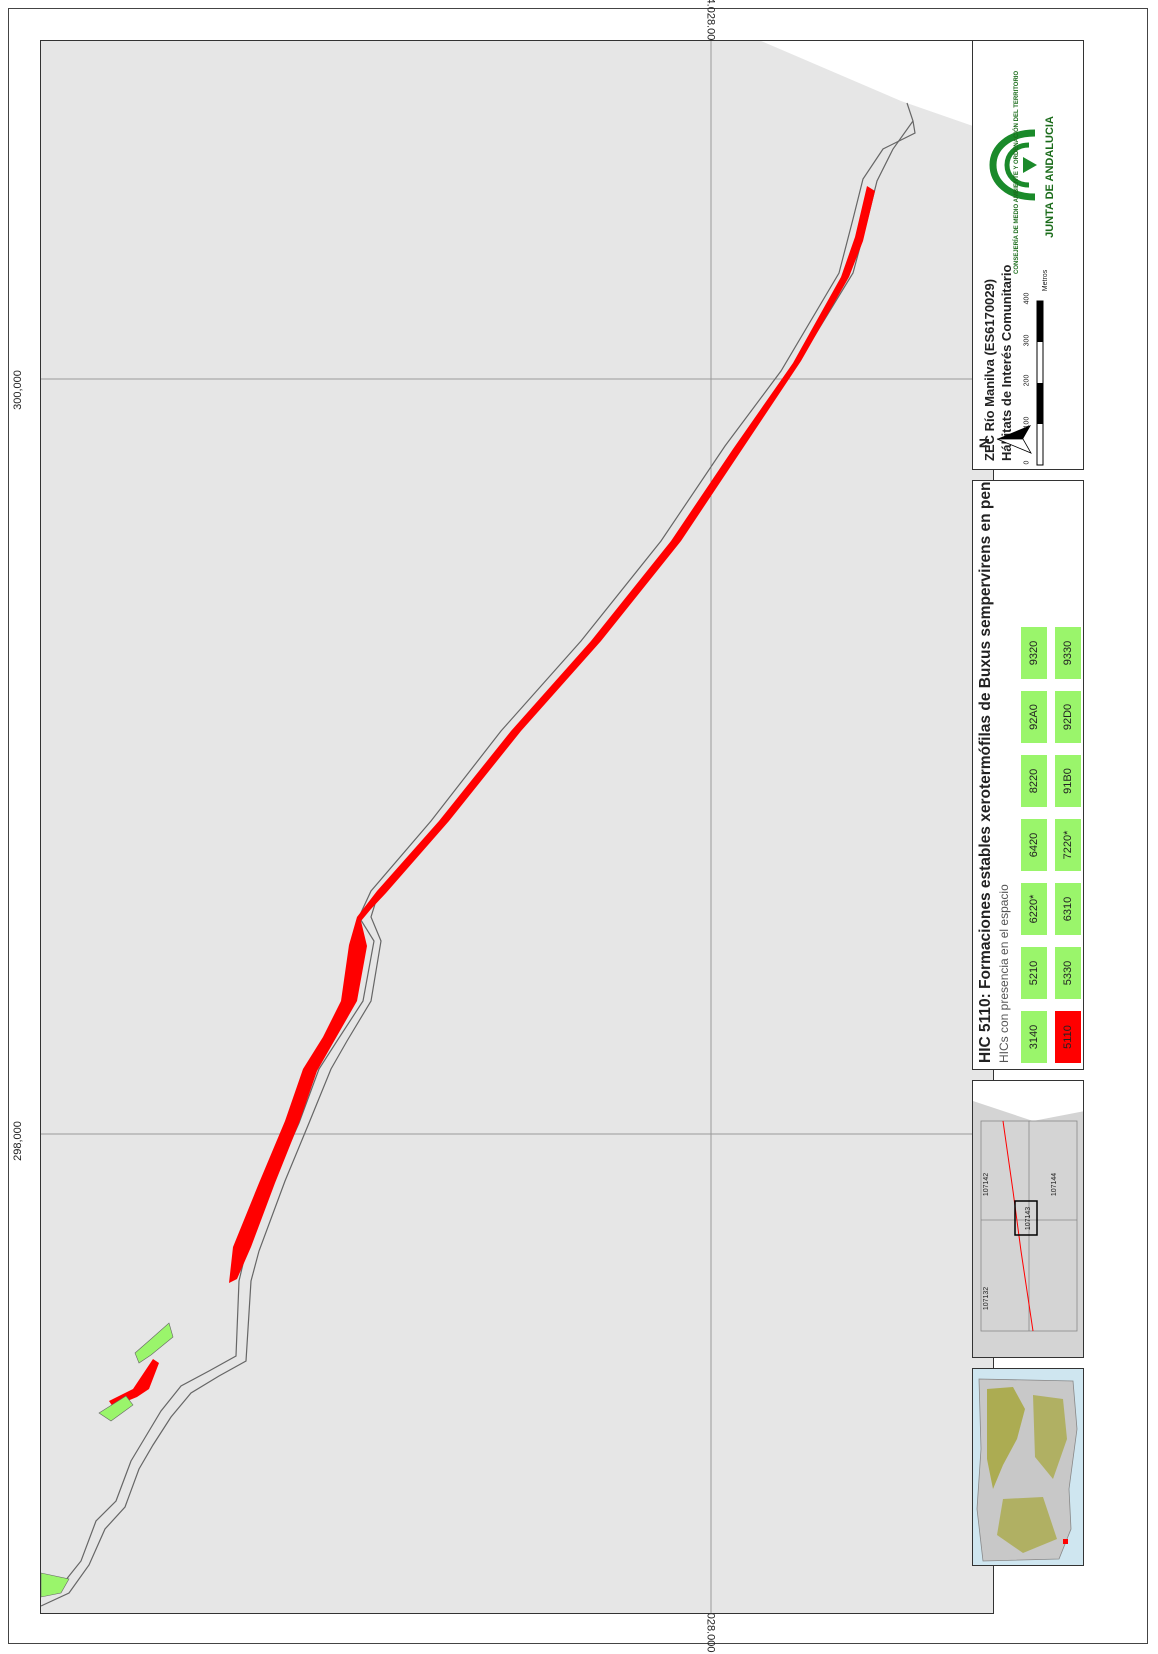 The height and width of the screenshot is (1654, 1158). I want to click on coord-x-left-label-outer: 298,000, so click(17, 1141).